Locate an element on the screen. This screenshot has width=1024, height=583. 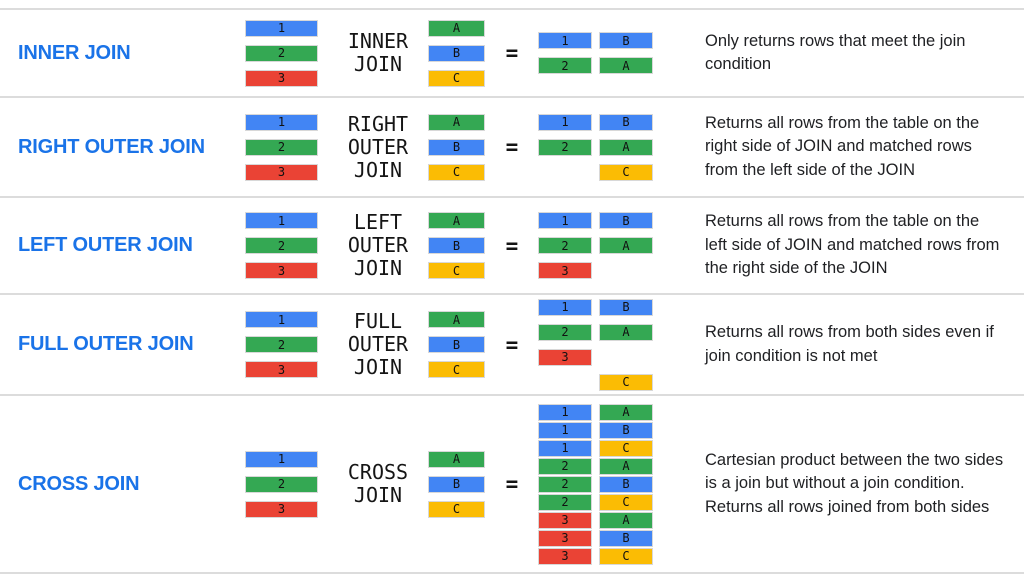
join-title: FULL OUTER JOIN is located at coordinates (106, 344).